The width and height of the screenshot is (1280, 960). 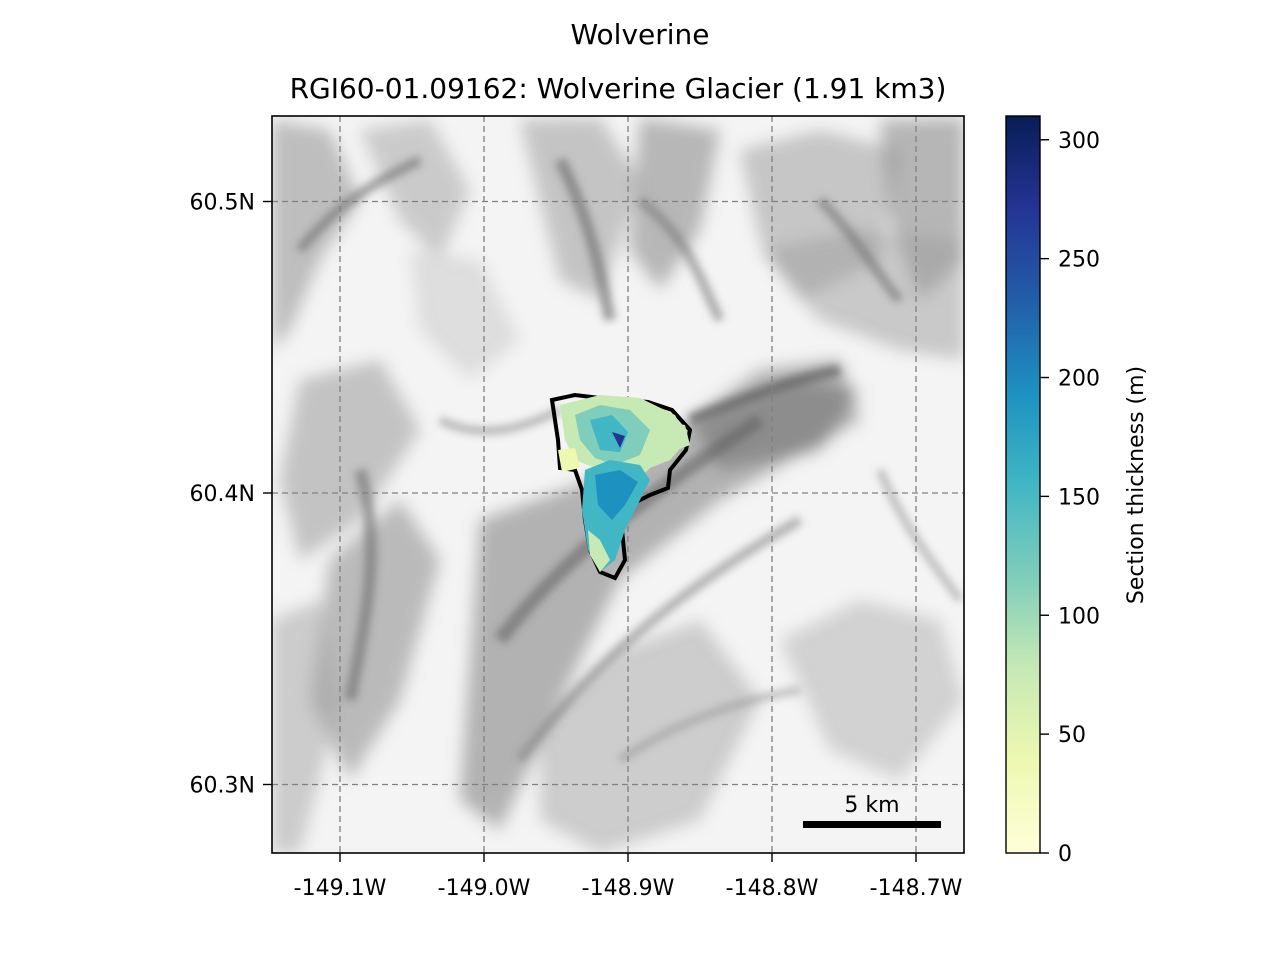 I want to click on x-tick-label-0: -149.1W, so click(x=340, y=888).